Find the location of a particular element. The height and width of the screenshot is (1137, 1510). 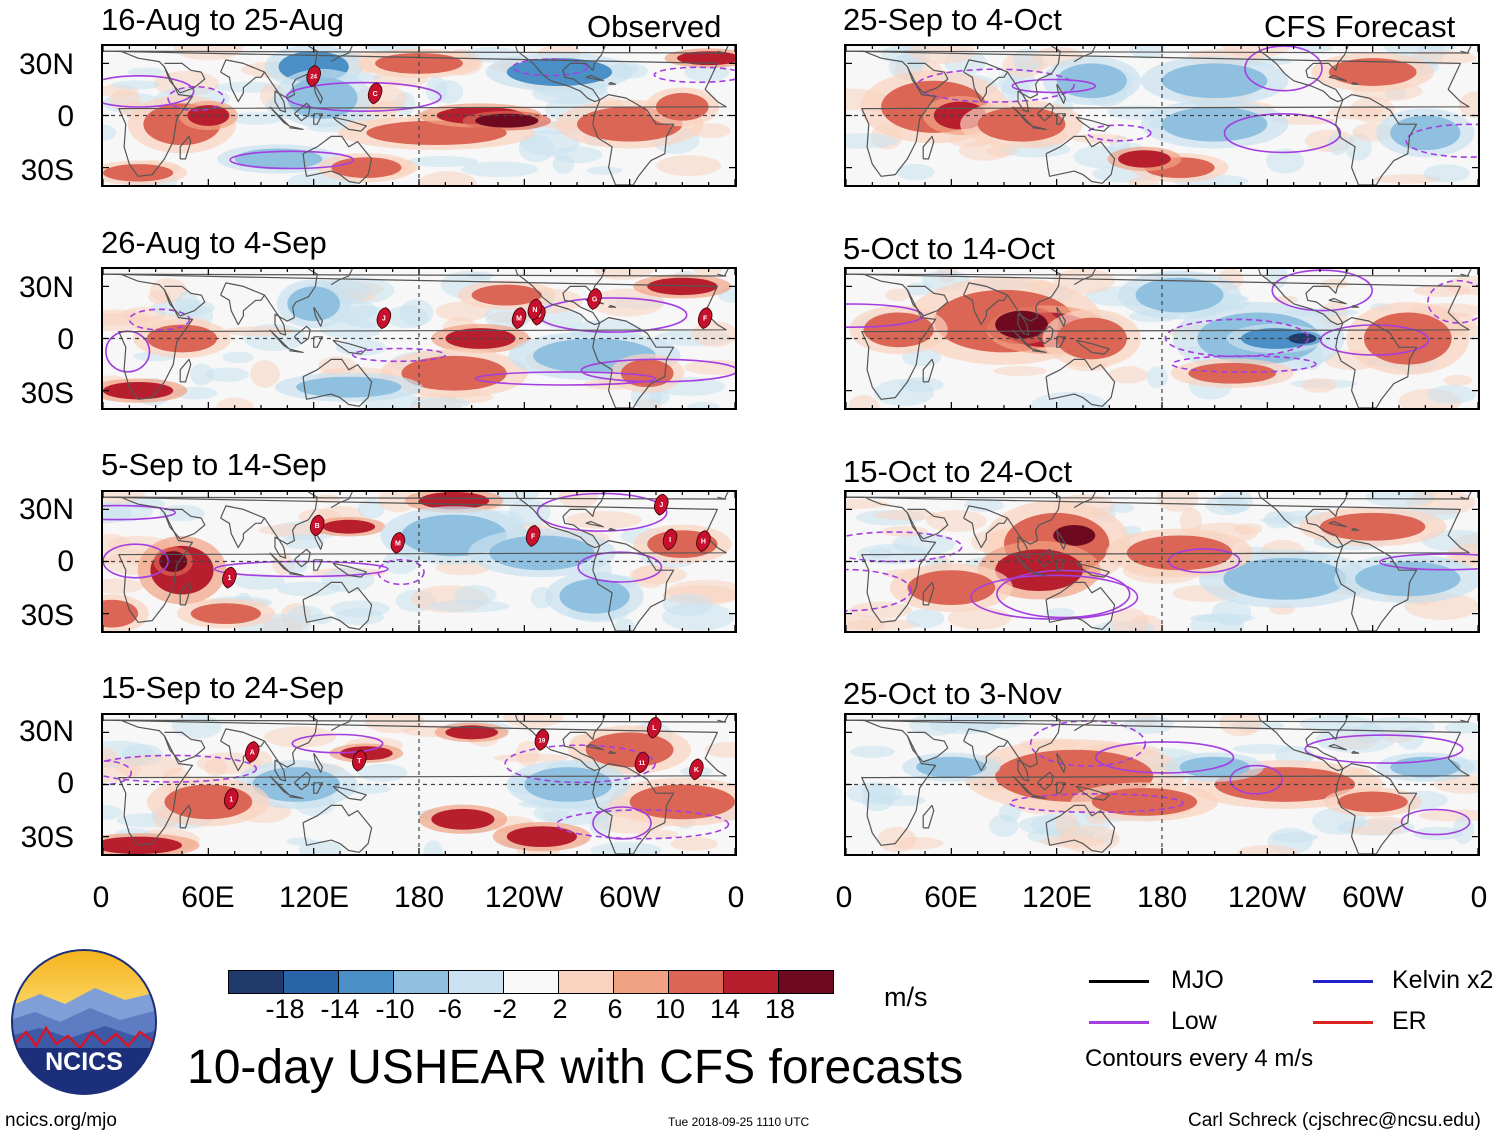

panel-title-observed-4: 15-Sep to 24-Sep is located at coordinates (223, 687).